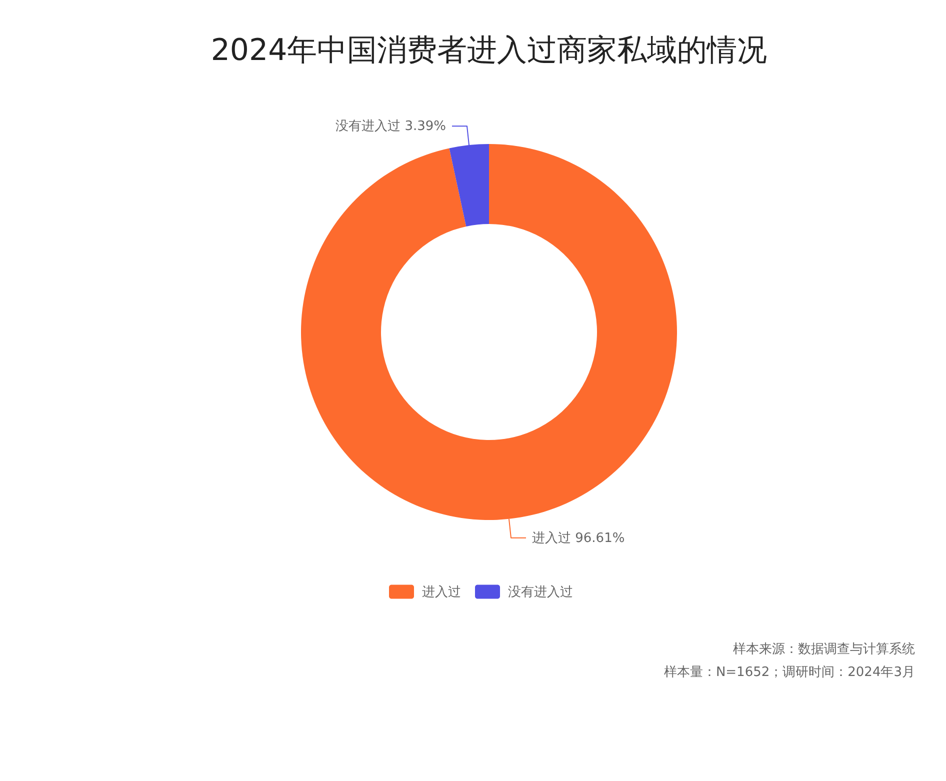 The image size is (946, 781). What do you see at coordinates (391, 126) in the screenshot?
I see `category-label: 没有进入过 3.39%` at bounding box center [391, 126].